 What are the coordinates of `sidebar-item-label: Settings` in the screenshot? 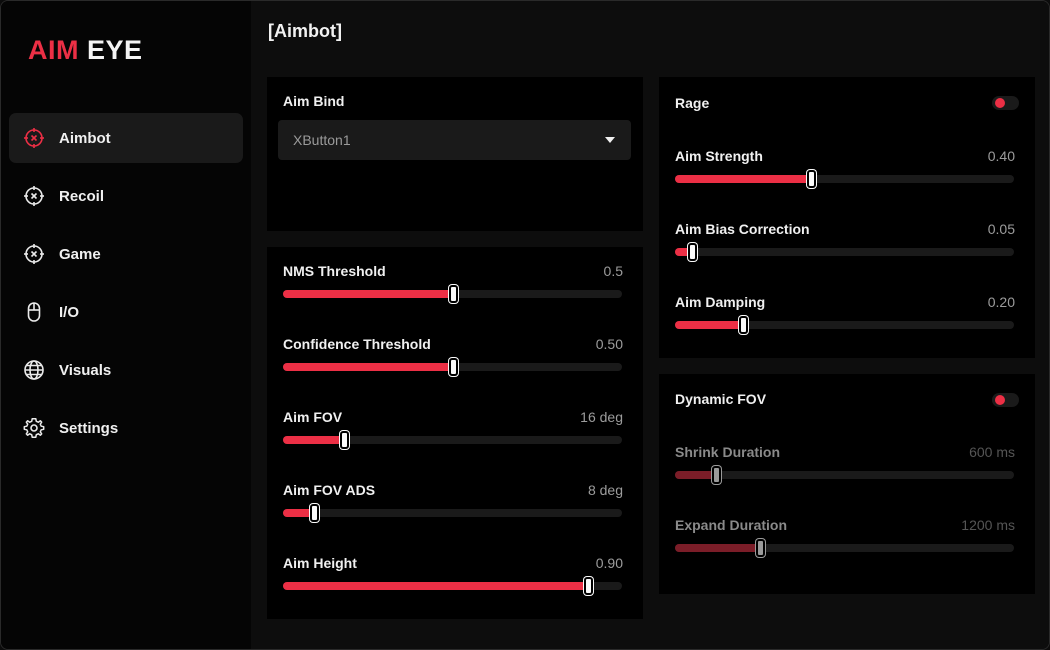 It's located at (89, 428).